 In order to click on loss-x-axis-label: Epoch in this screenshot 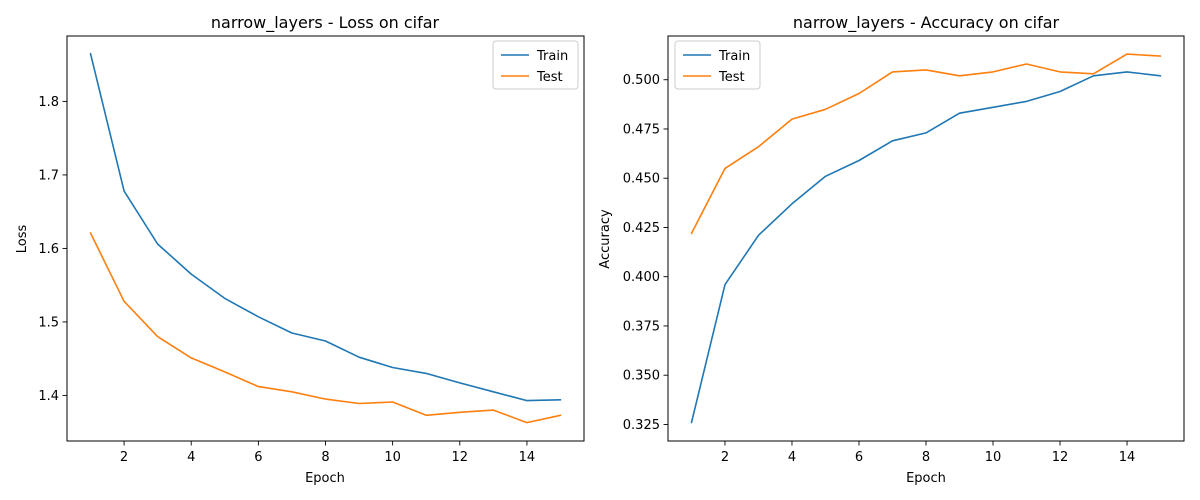, I will do `click(325, 478)`.